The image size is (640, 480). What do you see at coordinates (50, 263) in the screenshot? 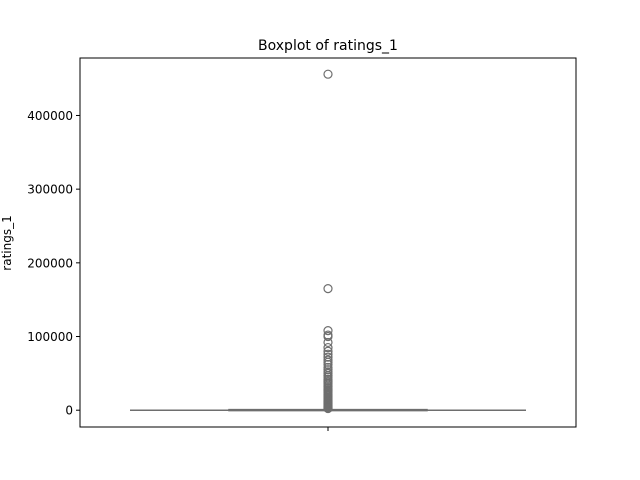
I see `y-tick-label: 200000` at bounding box center [50, 263].